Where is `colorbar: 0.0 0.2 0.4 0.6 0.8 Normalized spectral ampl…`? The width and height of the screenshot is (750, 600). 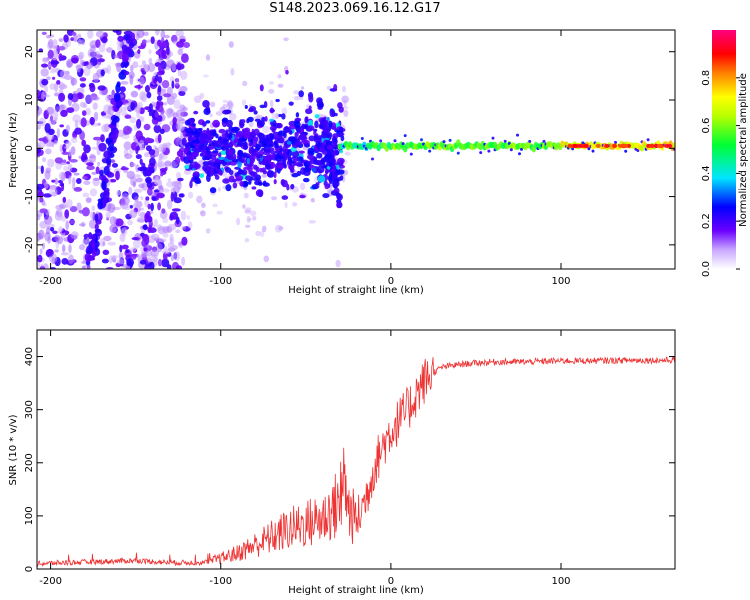 colorbar: 0.0 0.2 0.4 0.6 0.8 Normalized spectral ampl… is located at coordinates (725, 153).